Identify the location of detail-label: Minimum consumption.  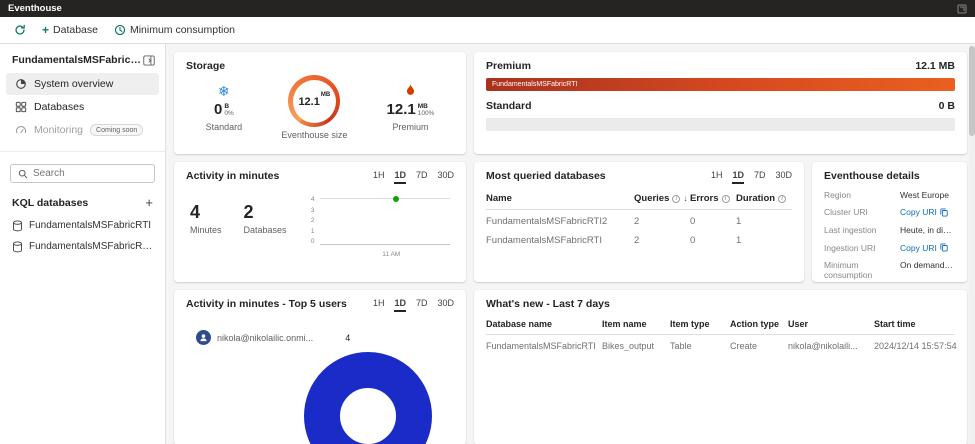
(848, 270).